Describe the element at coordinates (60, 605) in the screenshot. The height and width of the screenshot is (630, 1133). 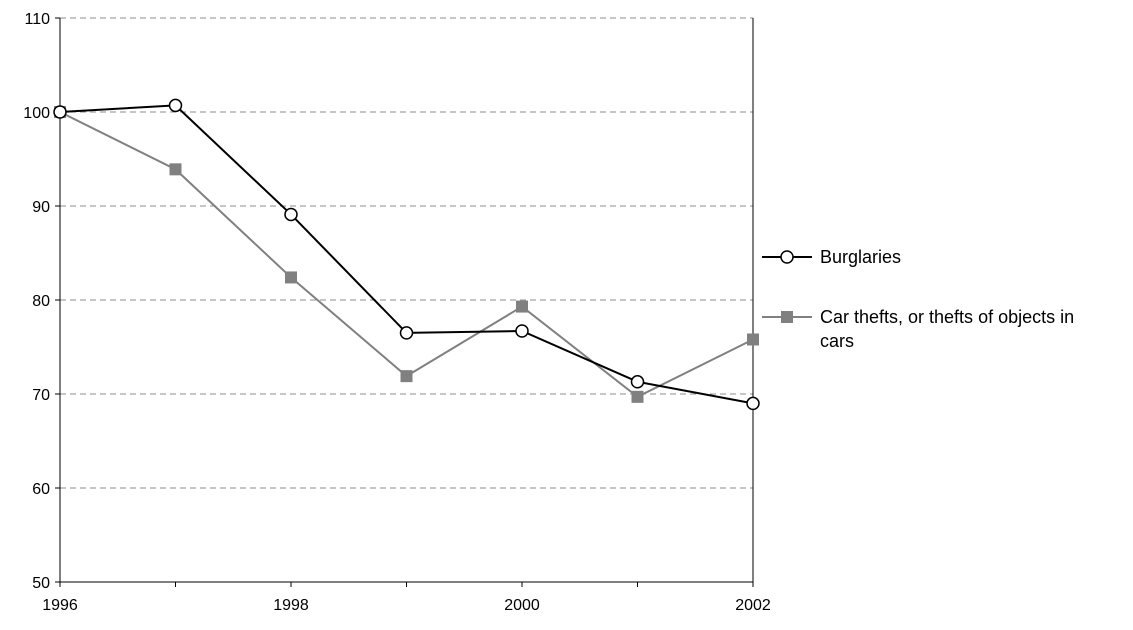
I see `x-tick-label-1996: 1996` at that location.